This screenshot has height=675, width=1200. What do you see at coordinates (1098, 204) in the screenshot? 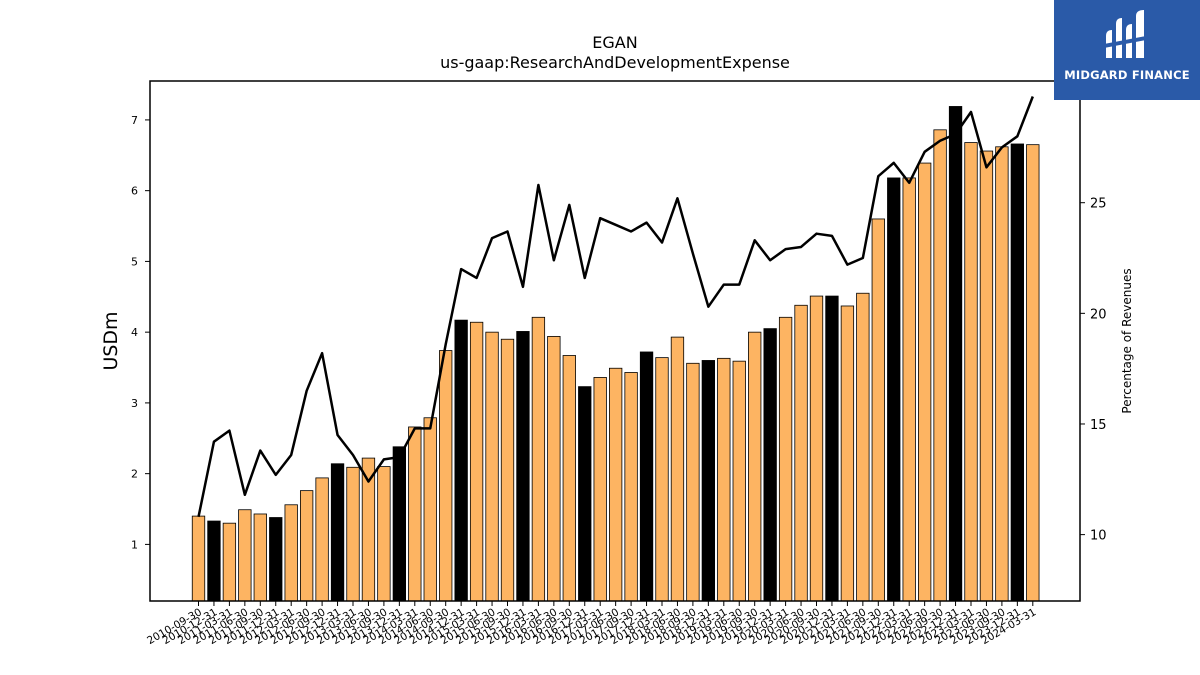
I see `y2-tick-label: 25` at bounding box center [1098, 204].